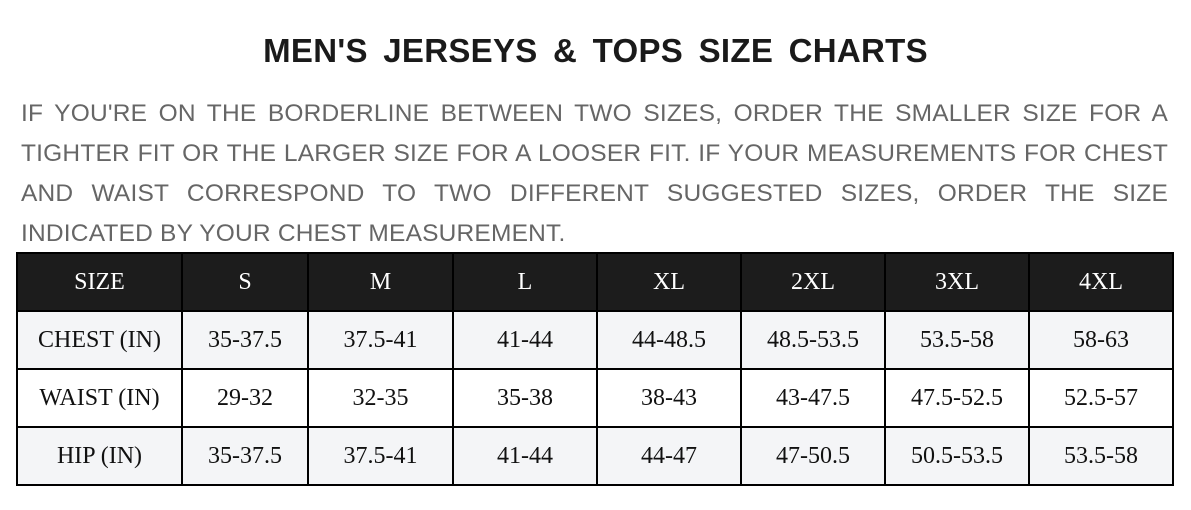 This screenshot has width=1191, height=510. I want to click on table-cell: 38-43, so click(669, 398).